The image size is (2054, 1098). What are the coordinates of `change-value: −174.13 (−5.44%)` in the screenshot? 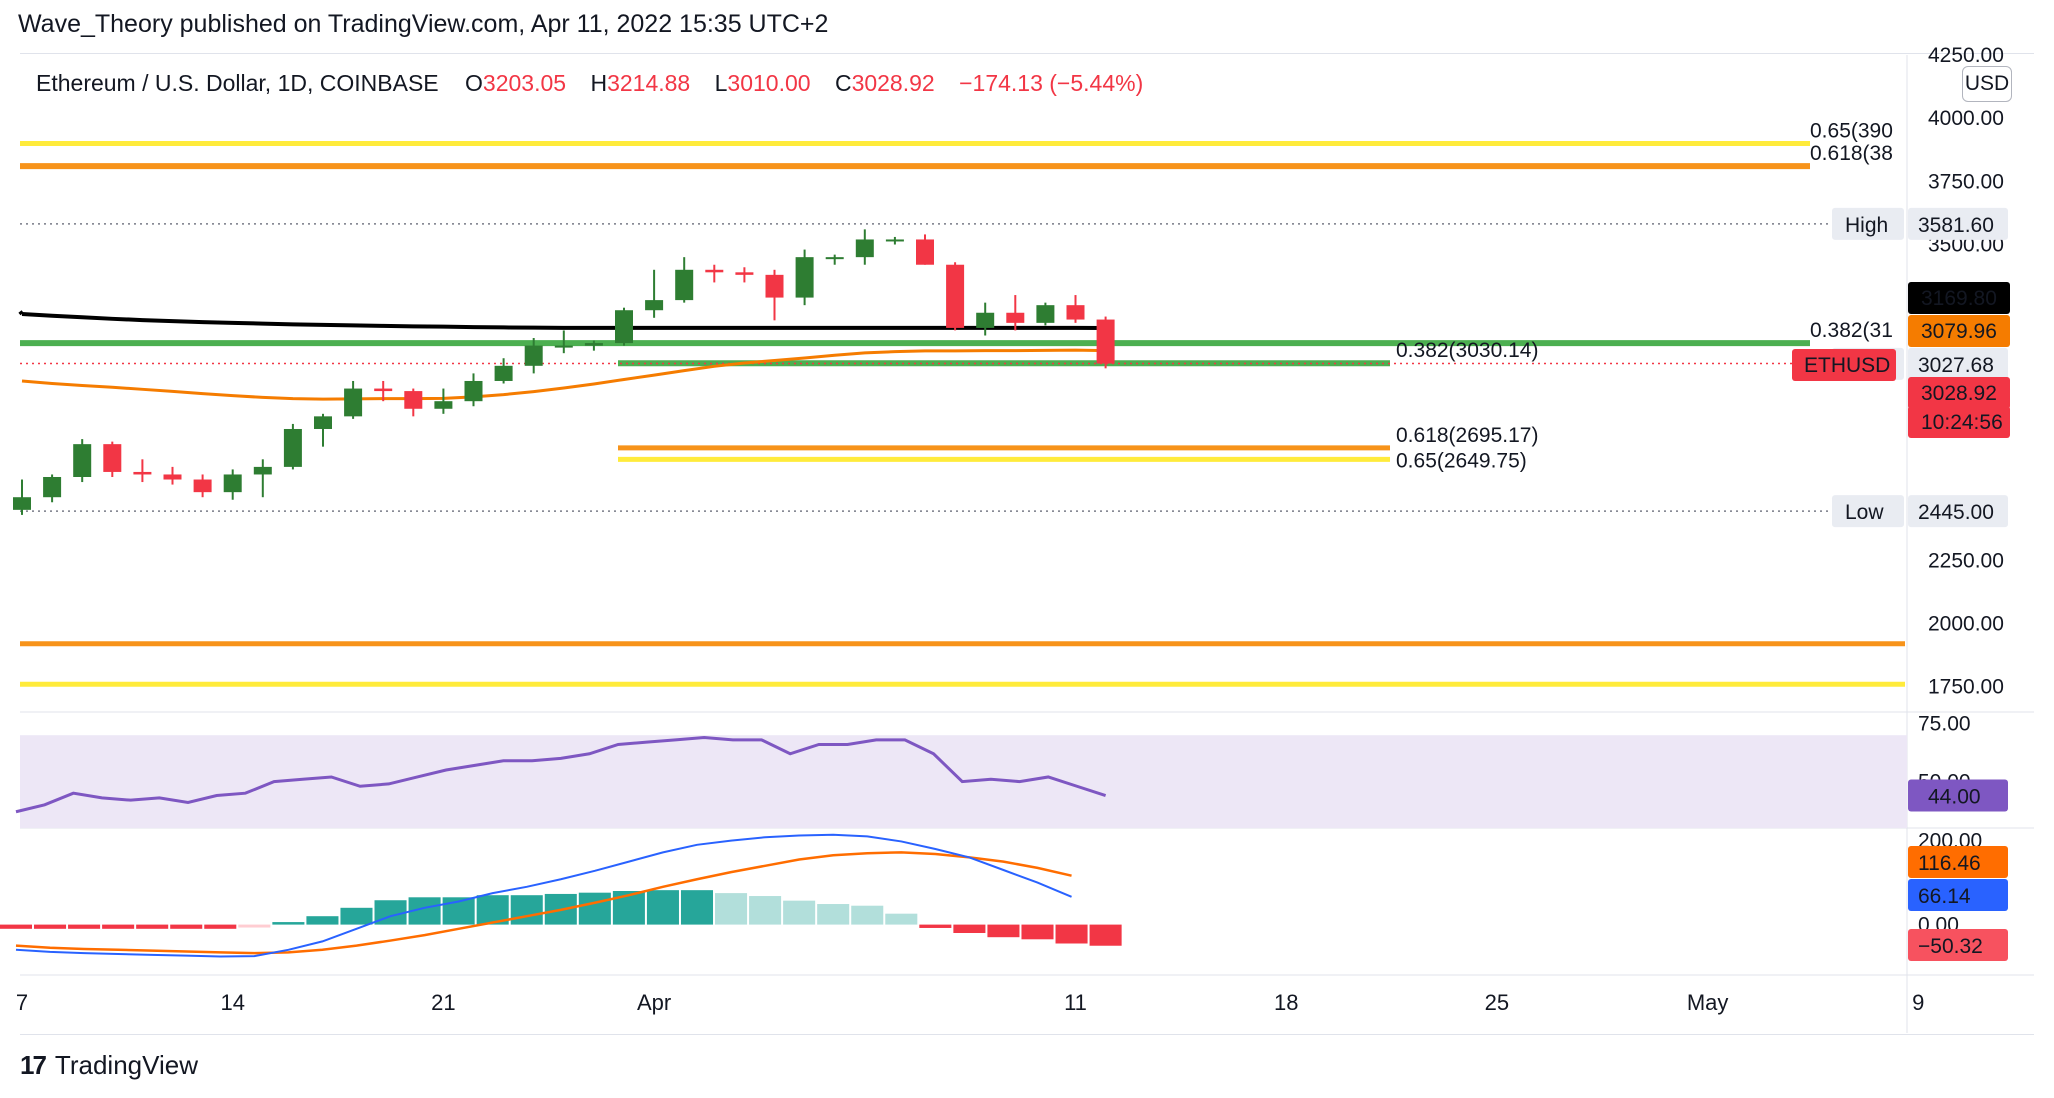 It's located at (1051, 83).